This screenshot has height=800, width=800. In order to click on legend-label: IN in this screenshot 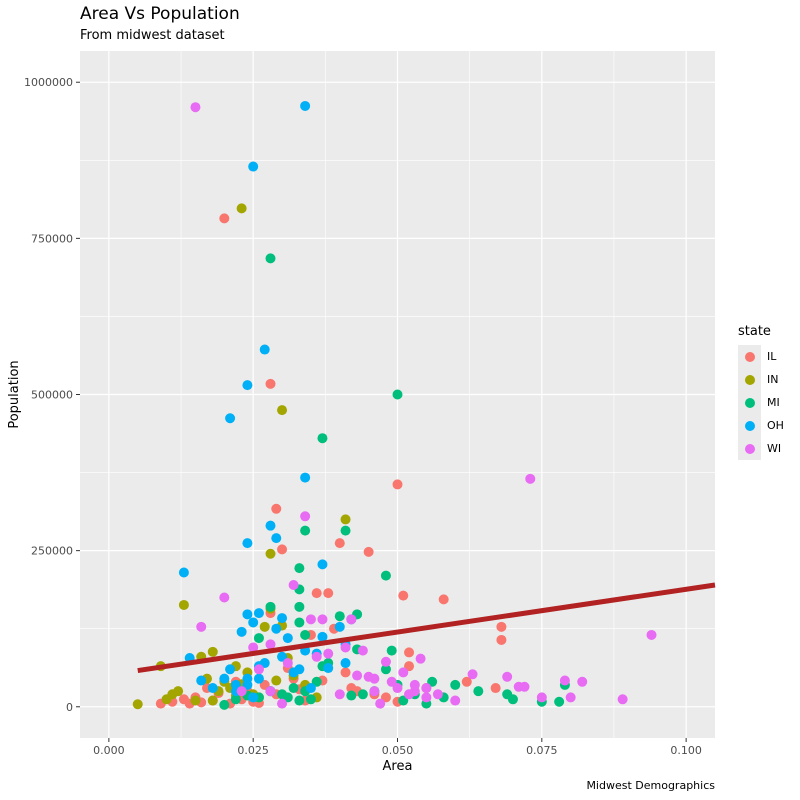, I will do `click(773, 379)`.